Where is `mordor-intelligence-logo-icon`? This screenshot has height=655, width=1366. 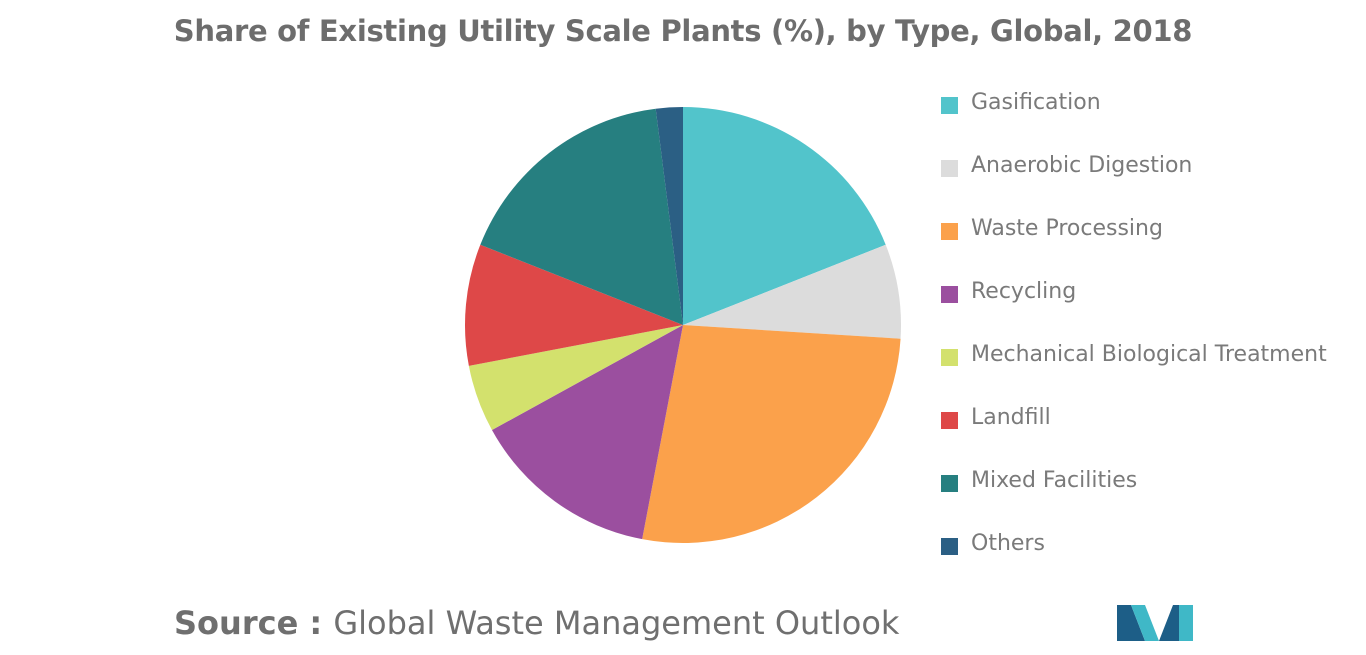
mordor-intelligence-logo-icon is located at coordinates (1155, 623).